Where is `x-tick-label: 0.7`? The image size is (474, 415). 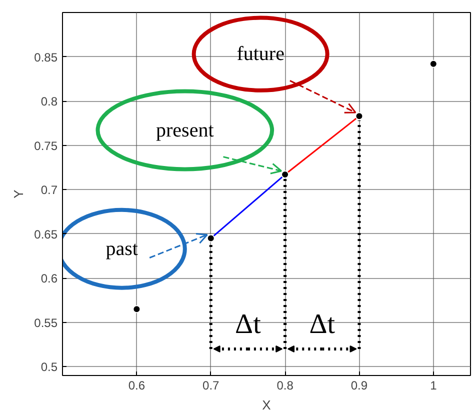
x-tick-label: 0.7 is located at coordinates (211, 385).